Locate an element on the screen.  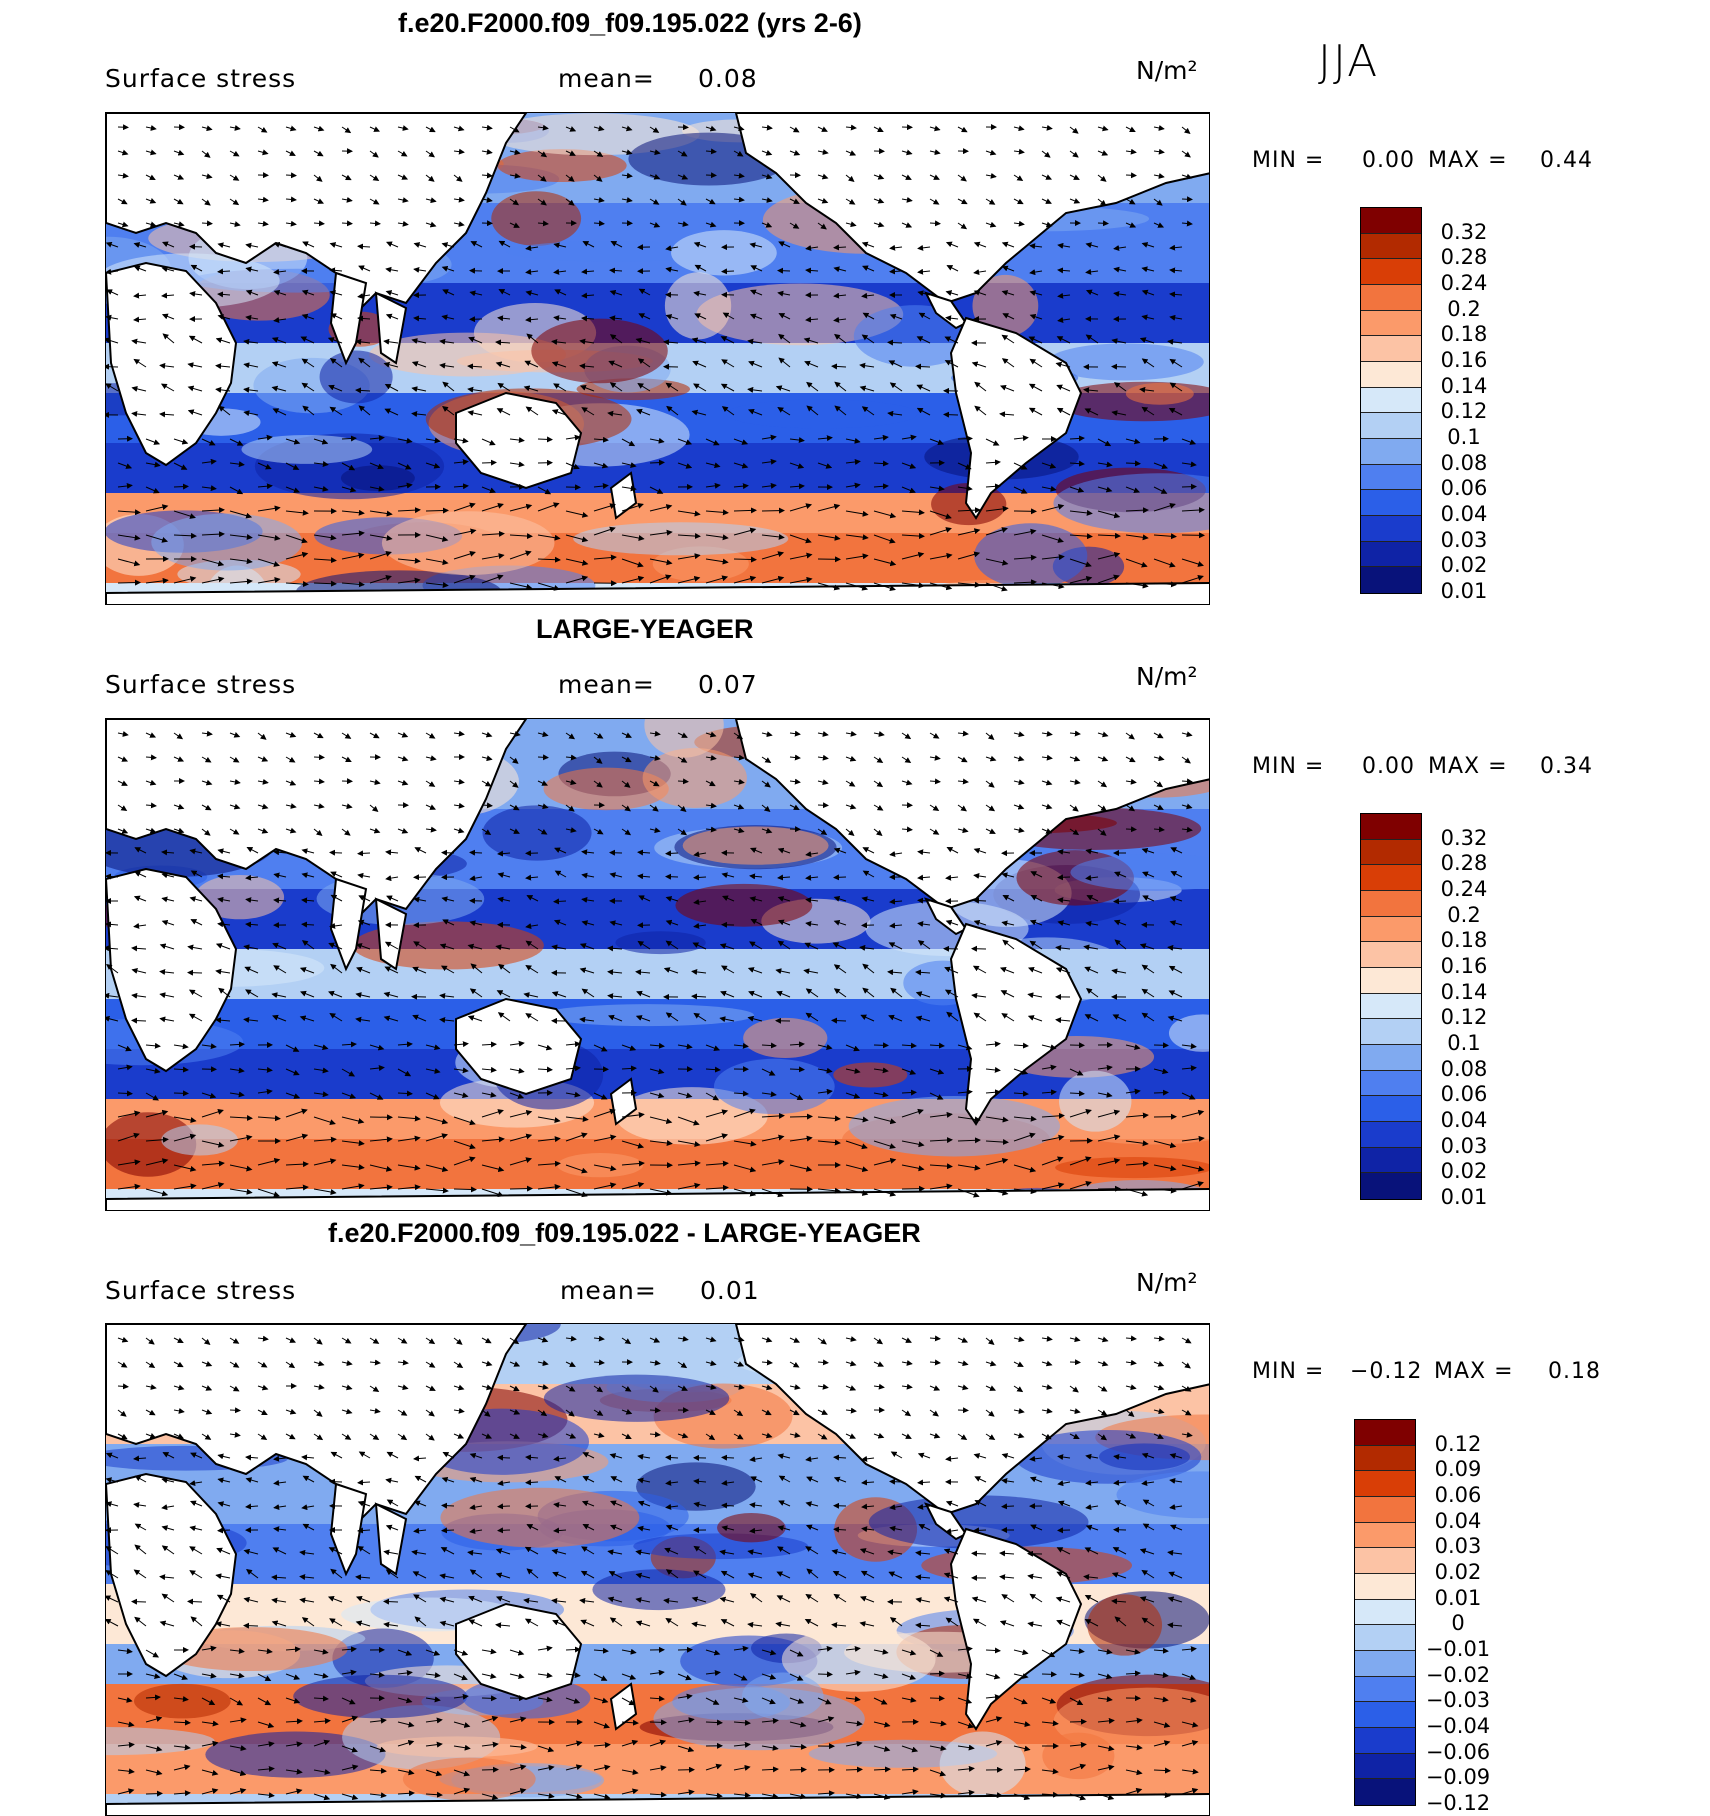
season-label: JJA is located at coordinates (1348, 61).